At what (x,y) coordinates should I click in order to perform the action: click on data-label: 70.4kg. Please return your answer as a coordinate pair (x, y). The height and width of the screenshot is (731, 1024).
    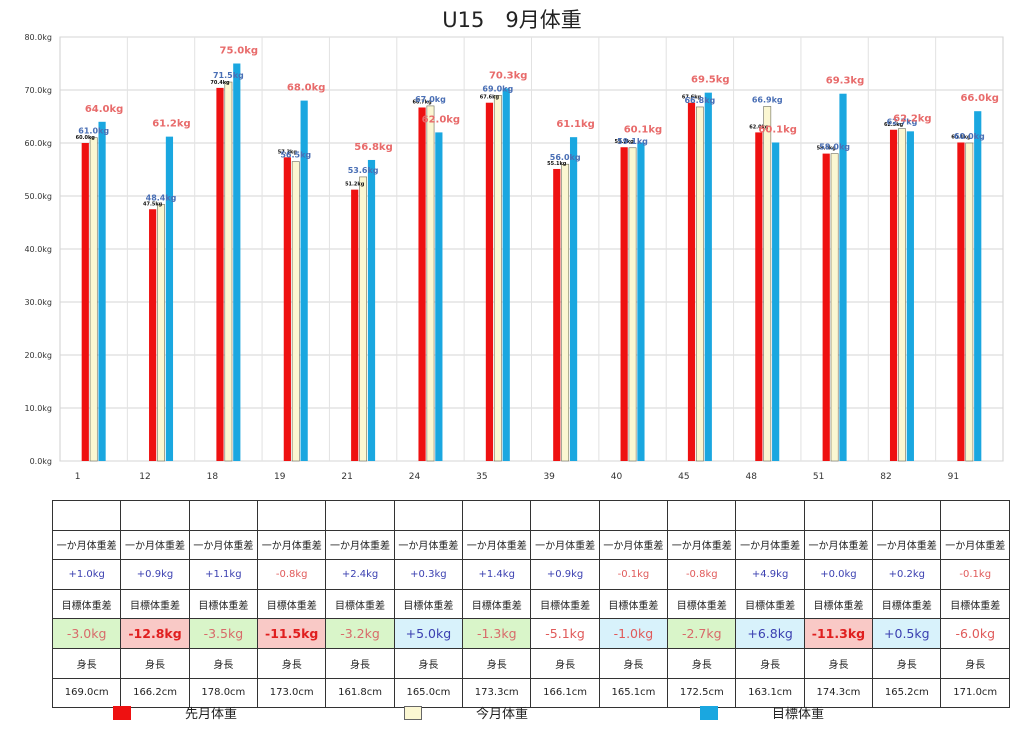
    Looking at the image, I should click on (220, 83).